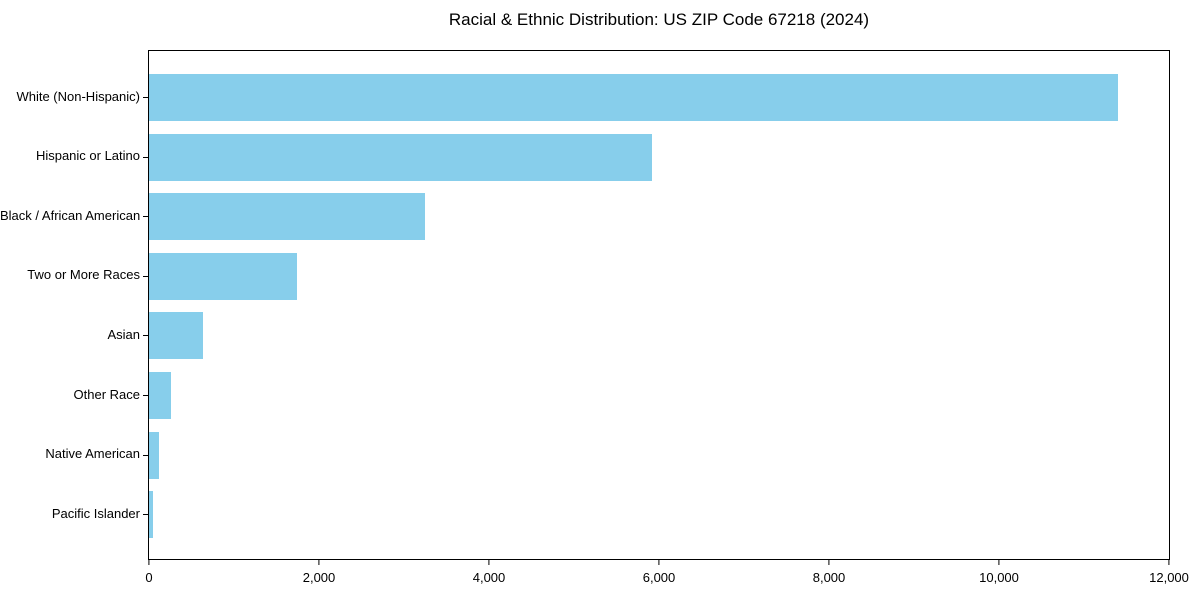 The width and height of the screenshot is (1200, 600). I want to click on y-label: Pacific Islander, so click(95, 513).